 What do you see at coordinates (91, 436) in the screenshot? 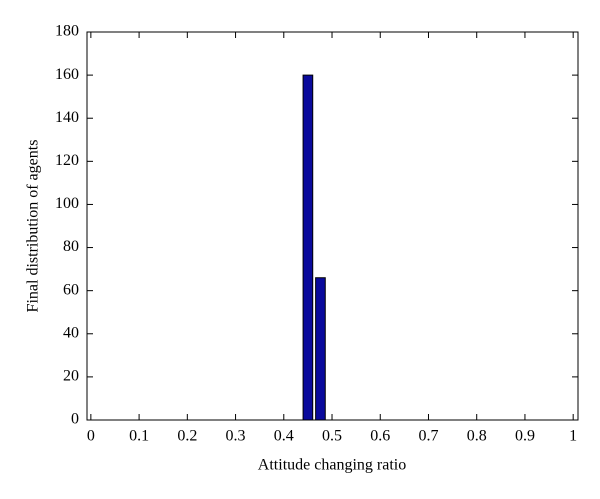
I see `x-tick-label: 0` at bounding box center [91, 436].